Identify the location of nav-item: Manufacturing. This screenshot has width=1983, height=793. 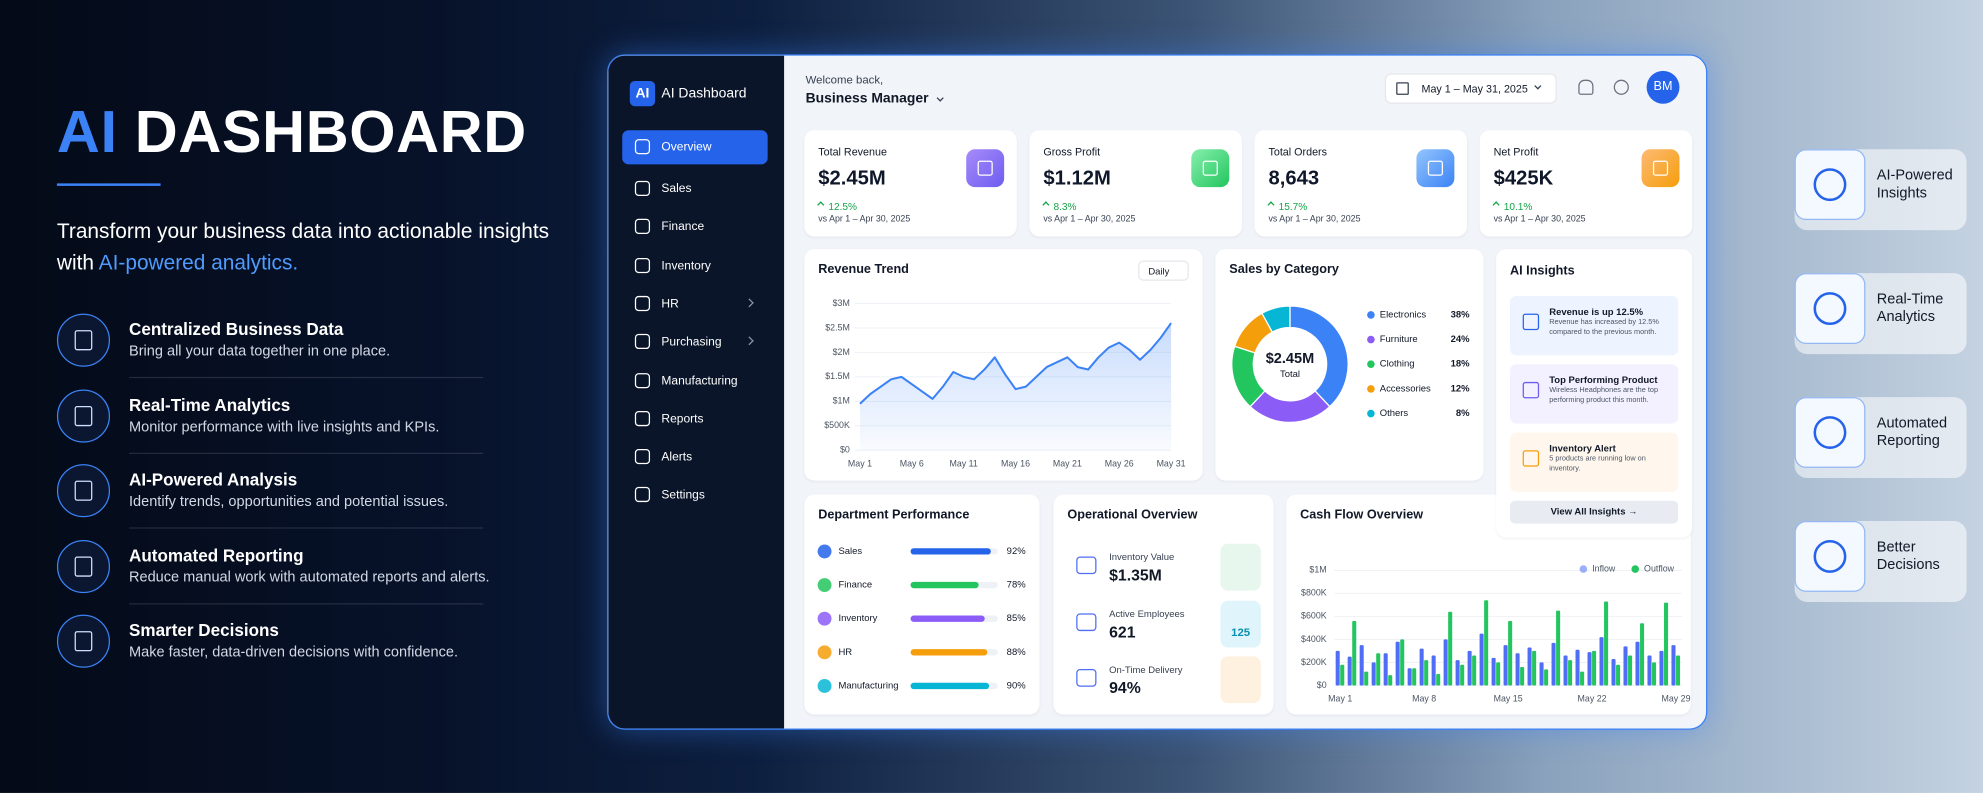
(694, 381).